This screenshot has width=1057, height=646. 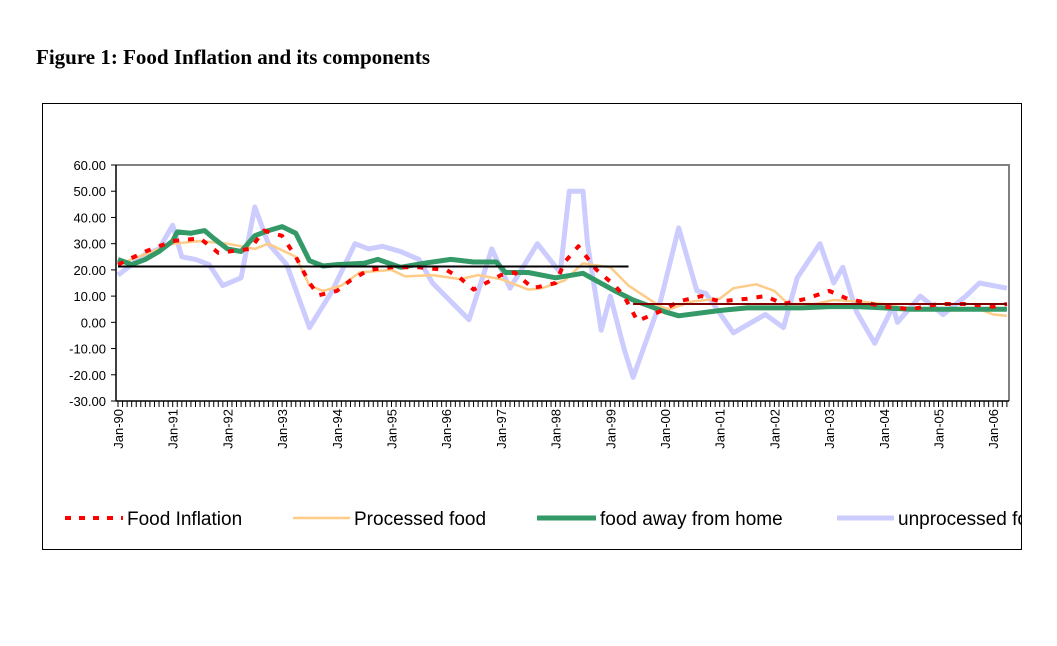 I want to click on series-line-food-inflation, so click(x=562, y=275).